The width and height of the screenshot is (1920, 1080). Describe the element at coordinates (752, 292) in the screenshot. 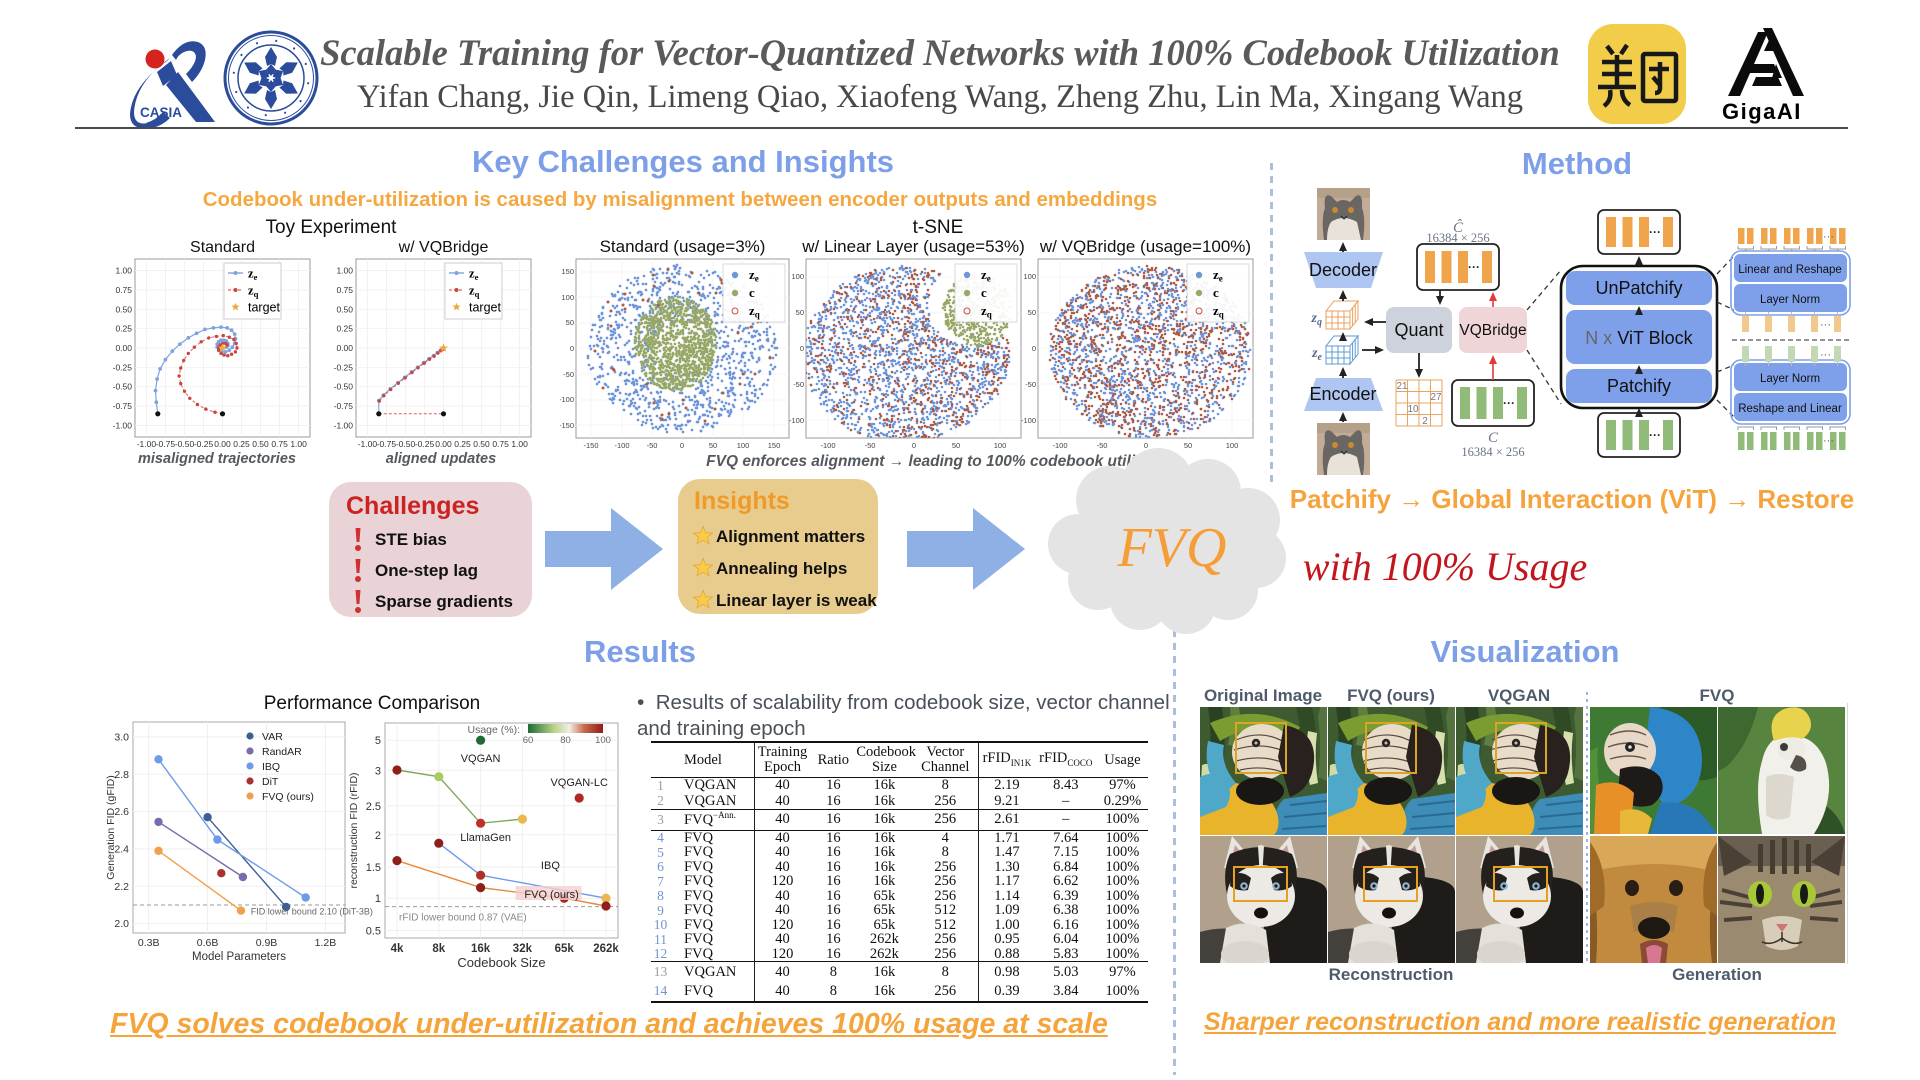

I see `svg-text: c` at that location.